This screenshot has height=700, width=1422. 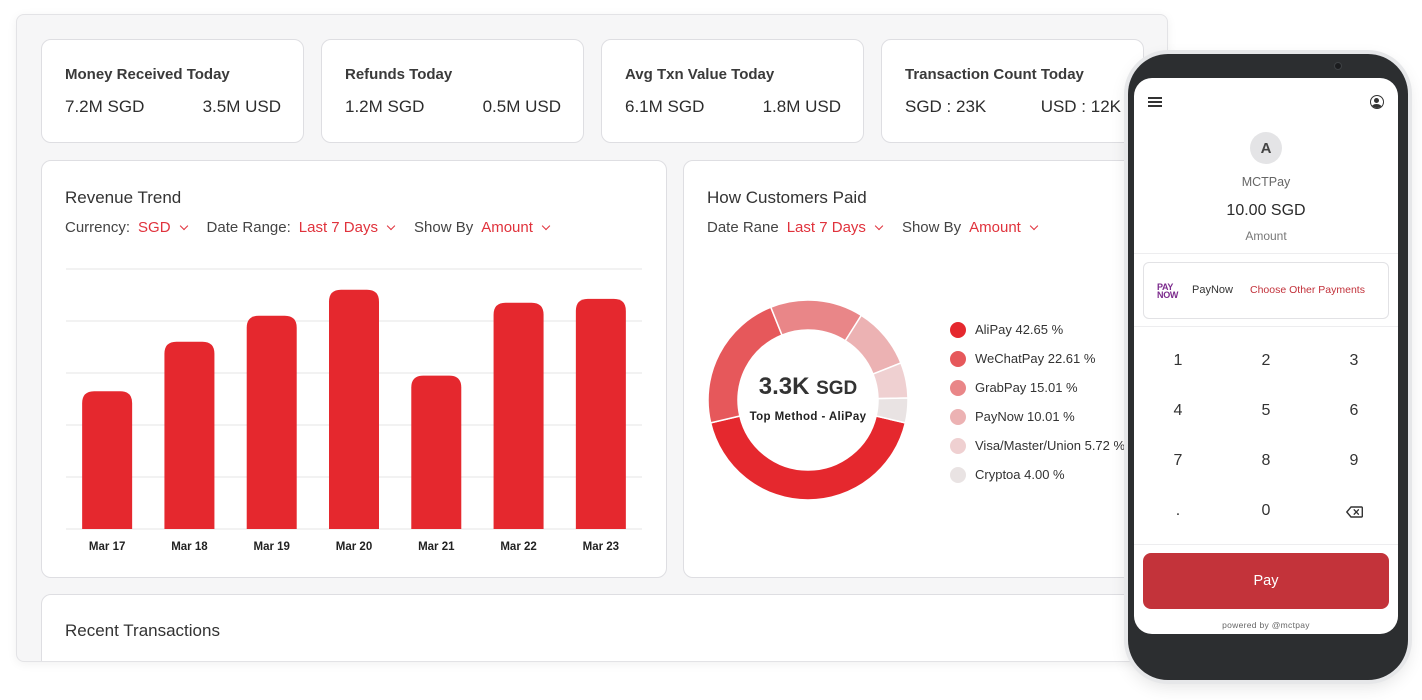 I want to click on key-7: 7, so click(x=1178, y=460).